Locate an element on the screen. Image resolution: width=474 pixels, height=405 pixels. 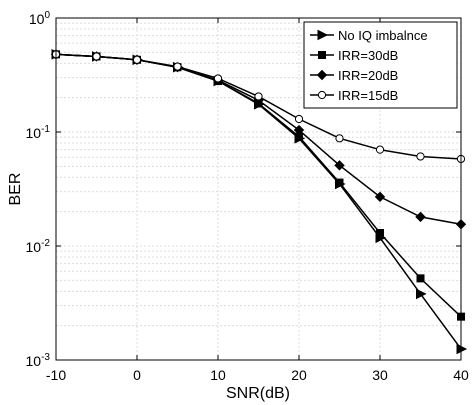
y-tick-label: 10⁰ is located at coordinates (40, 18).